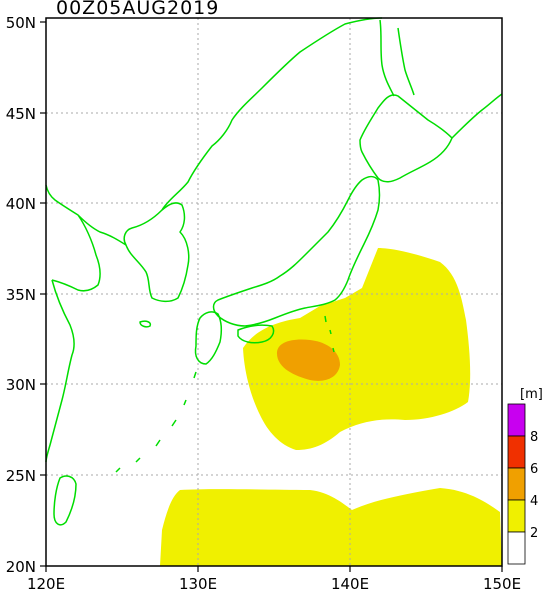  What do you see at coordinates (329, 334) in the screenshot?
I see `coast-izu` at bounding box center [329, 334].